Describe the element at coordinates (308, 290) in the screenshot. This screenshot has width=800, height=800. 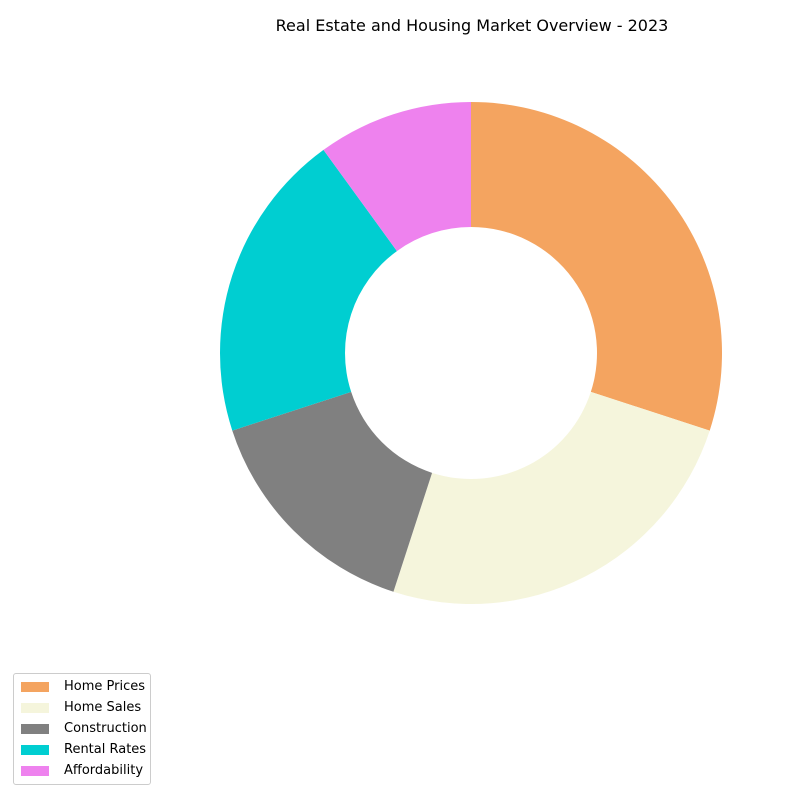
I see `slice-rental-rates` at that location.